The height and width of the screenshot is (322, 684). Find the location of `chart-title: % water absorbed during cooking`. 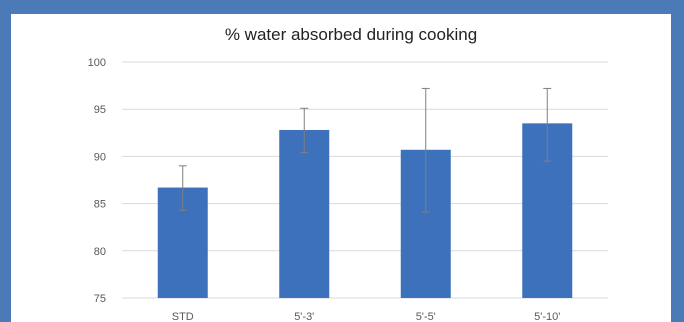

chart-title: % water absorbed during cooking is located at coordinates (351, 34).